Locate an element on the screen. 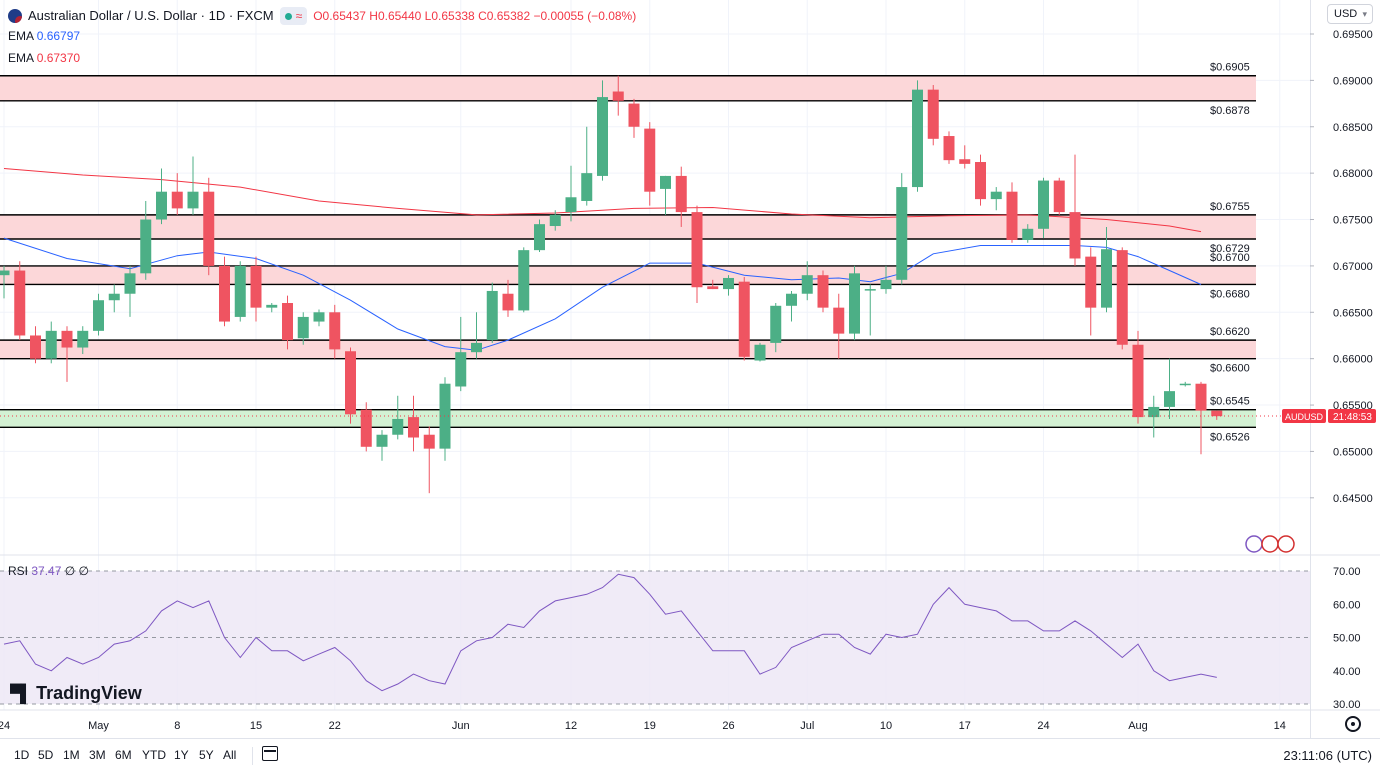 This screenshot has height=776, width=1380. timeframe-5d: 5D is located at coordinates (46, 755).